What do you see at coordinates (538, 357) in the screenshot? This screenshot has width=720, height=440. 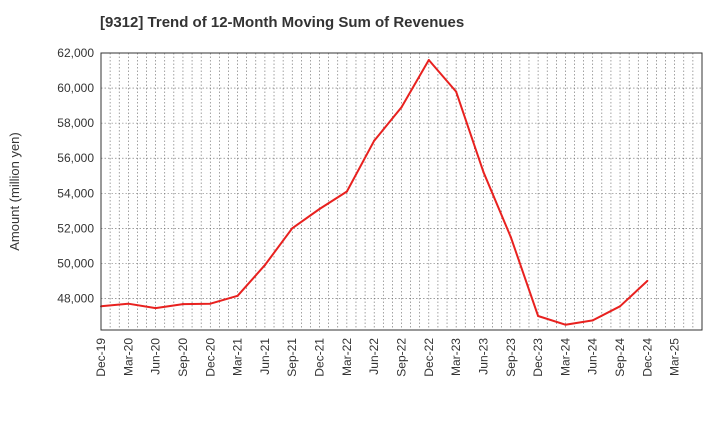 I see `x-tick-label: Dec-23` at bounding box center [538, 357].